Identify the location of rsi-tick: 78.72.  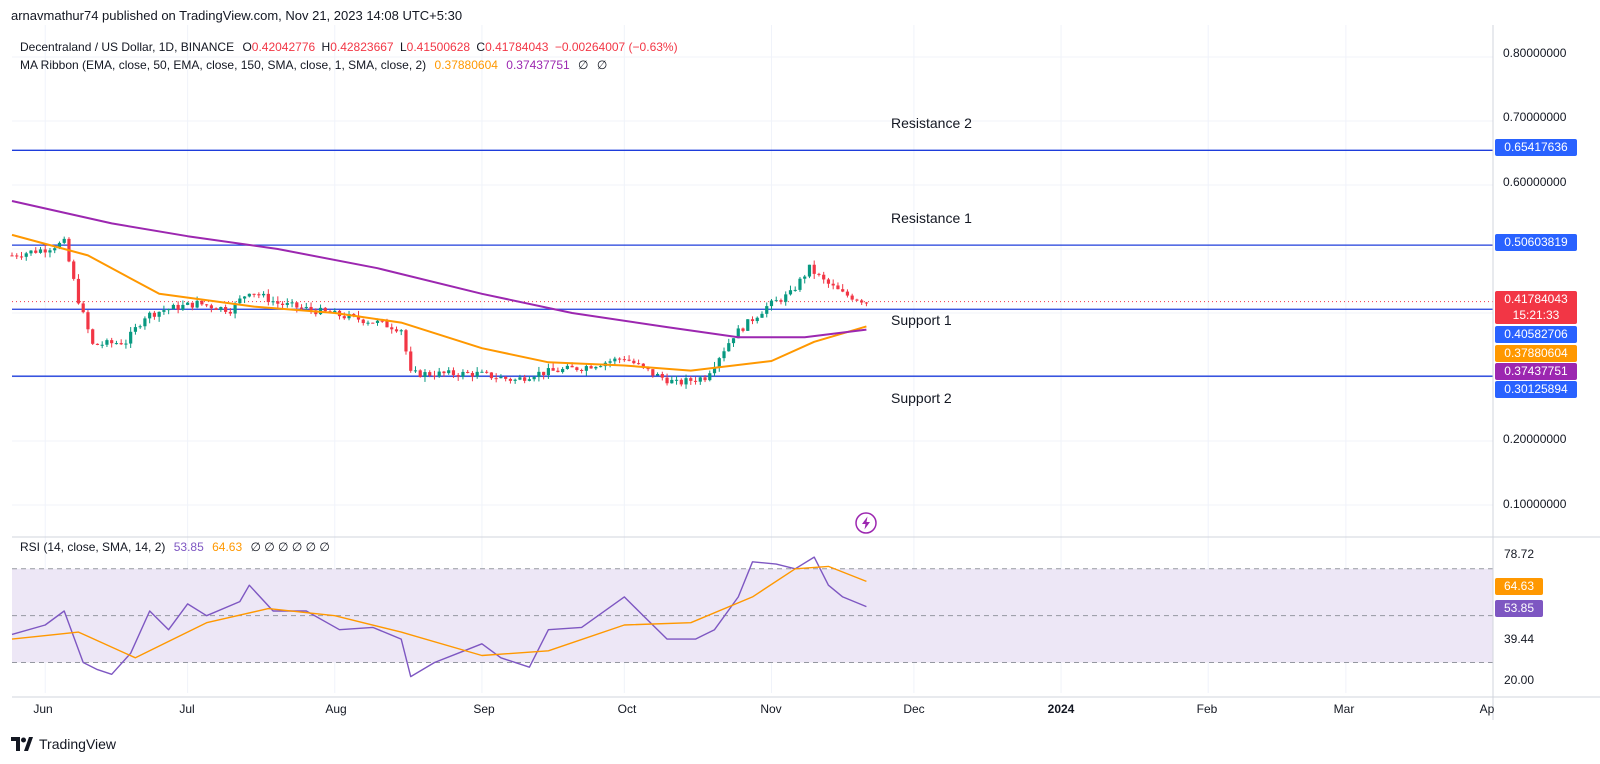
(1519, 554).